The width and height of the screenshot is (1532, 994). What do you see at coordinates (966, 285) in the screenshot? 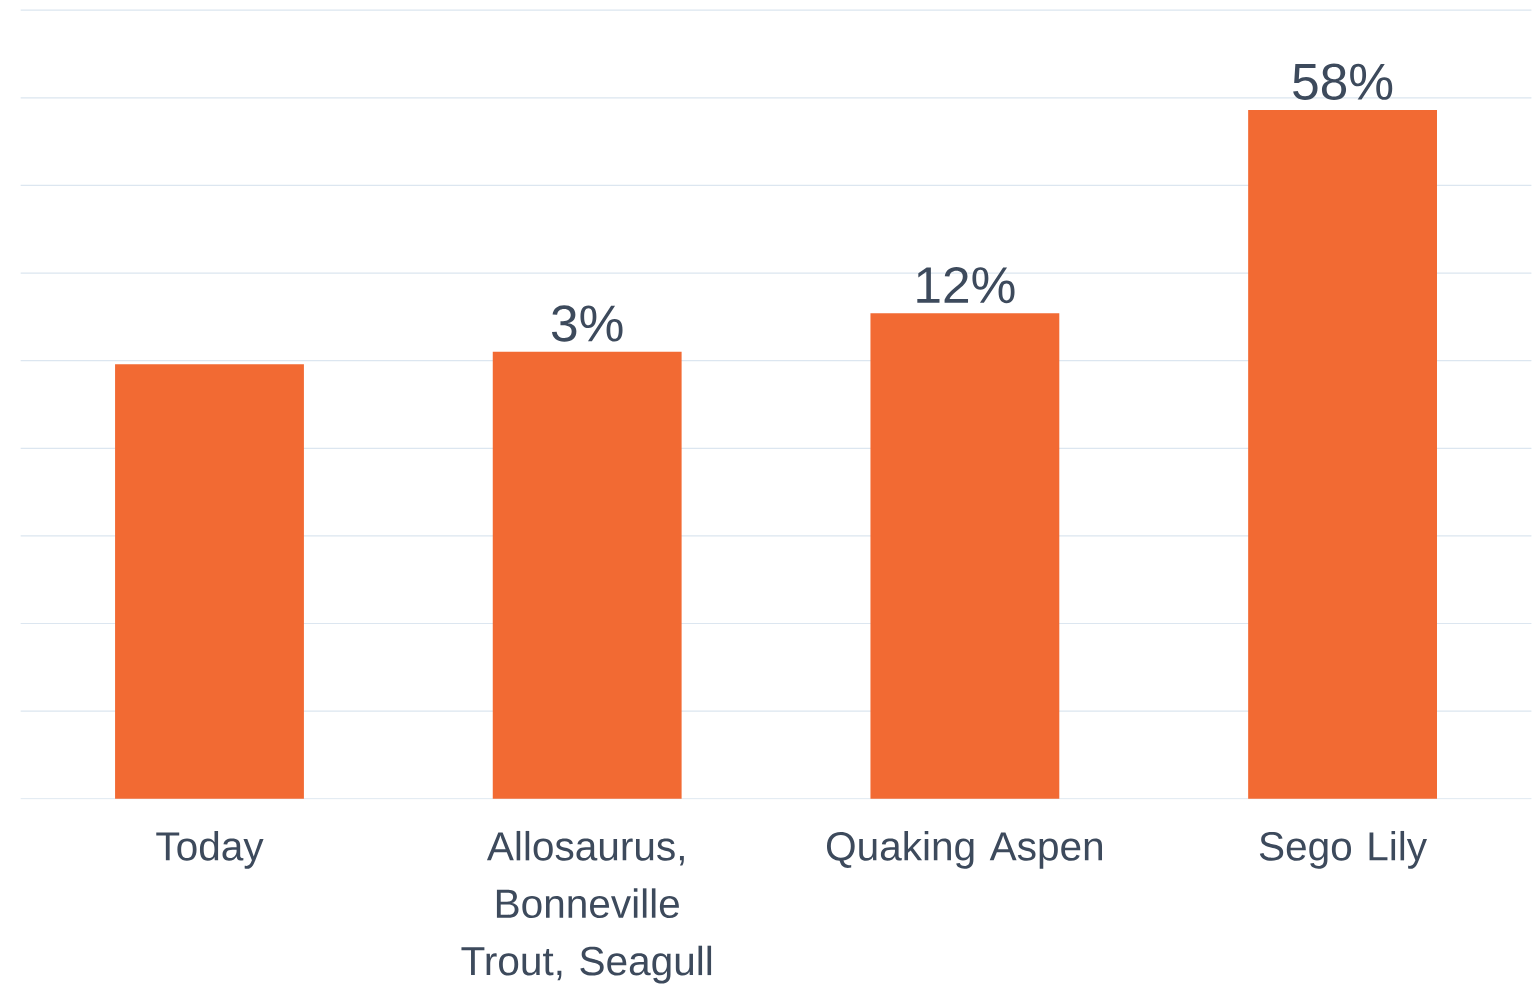
I see `annotation: 12%` at bounding box center [966, 285].